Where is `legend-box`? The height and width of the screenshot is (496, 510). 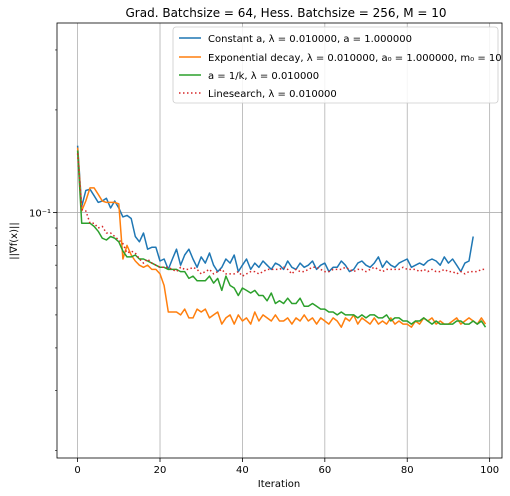 legend-box is located at coordinates (335, 65).